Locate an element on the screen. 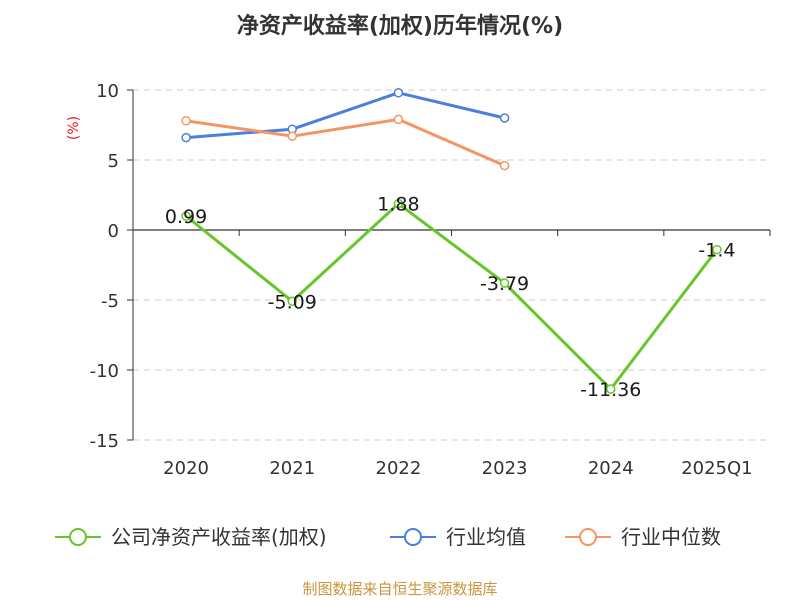  chart-title: 净资产收益率(加权)历年情况(%) is located at coordinates (400, 26).